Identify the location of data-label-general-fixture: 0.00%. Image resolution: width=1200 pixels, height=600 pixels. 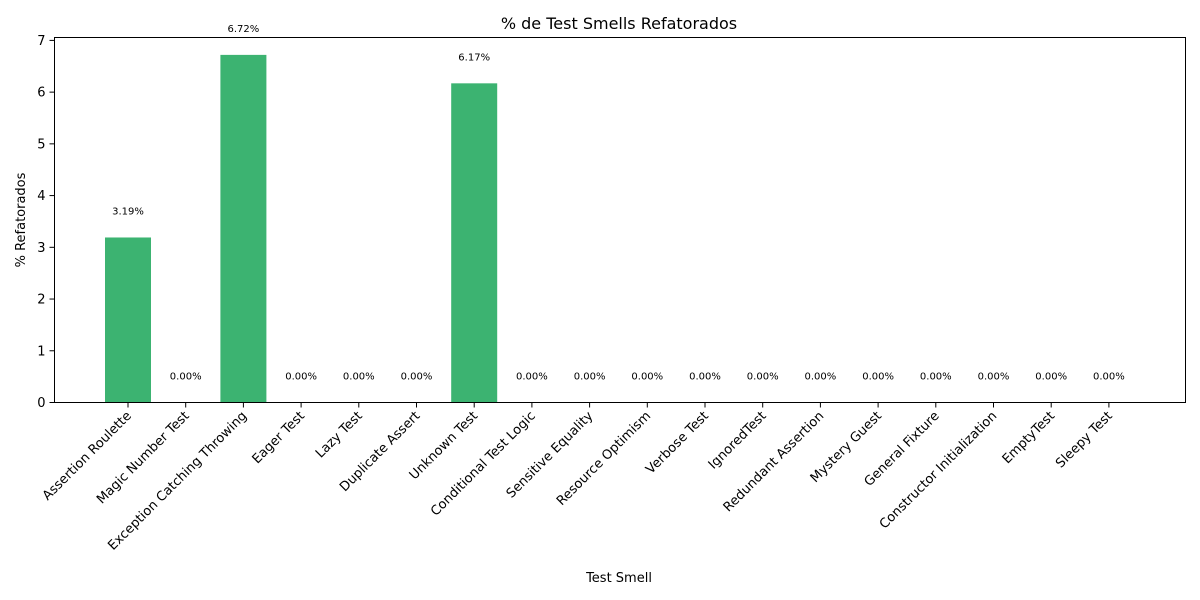
(936, 377).